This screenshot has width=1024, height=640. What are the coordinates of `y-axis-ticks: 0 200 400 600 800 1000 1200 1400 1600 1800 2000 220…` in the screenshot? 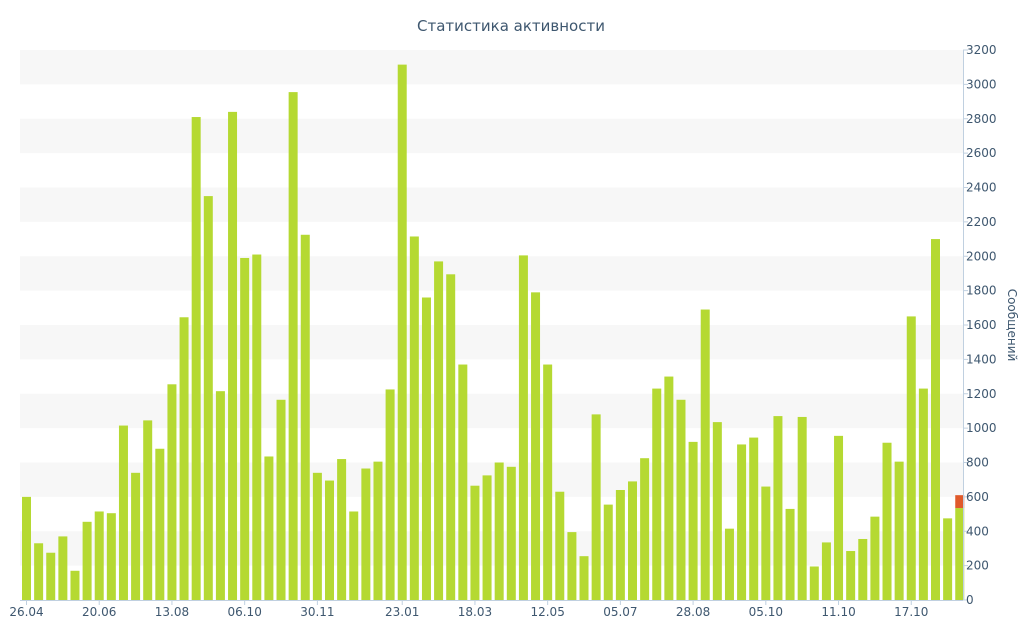 It's located at (980, 325).